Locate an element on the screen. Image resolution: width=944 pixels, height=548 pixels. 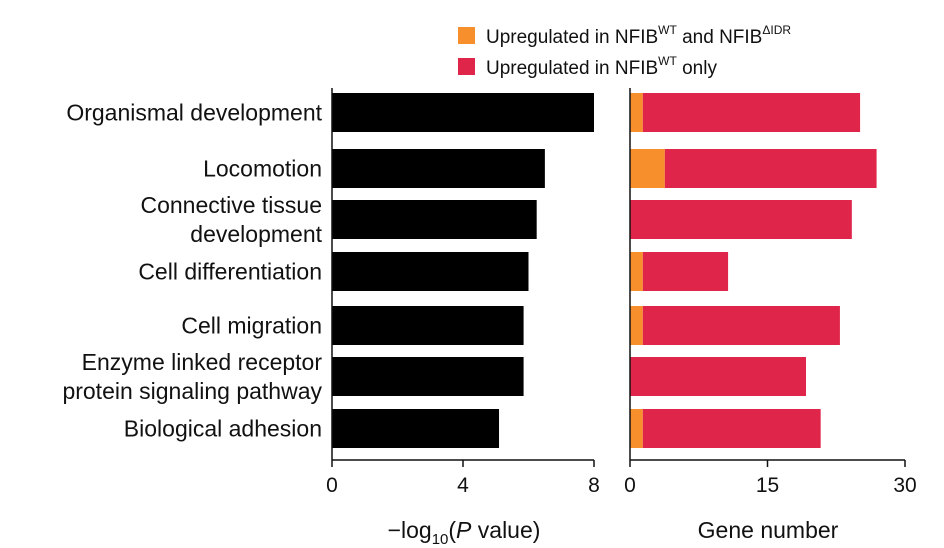
category-label: Cell differentiation is located at coordinates (230, 272).